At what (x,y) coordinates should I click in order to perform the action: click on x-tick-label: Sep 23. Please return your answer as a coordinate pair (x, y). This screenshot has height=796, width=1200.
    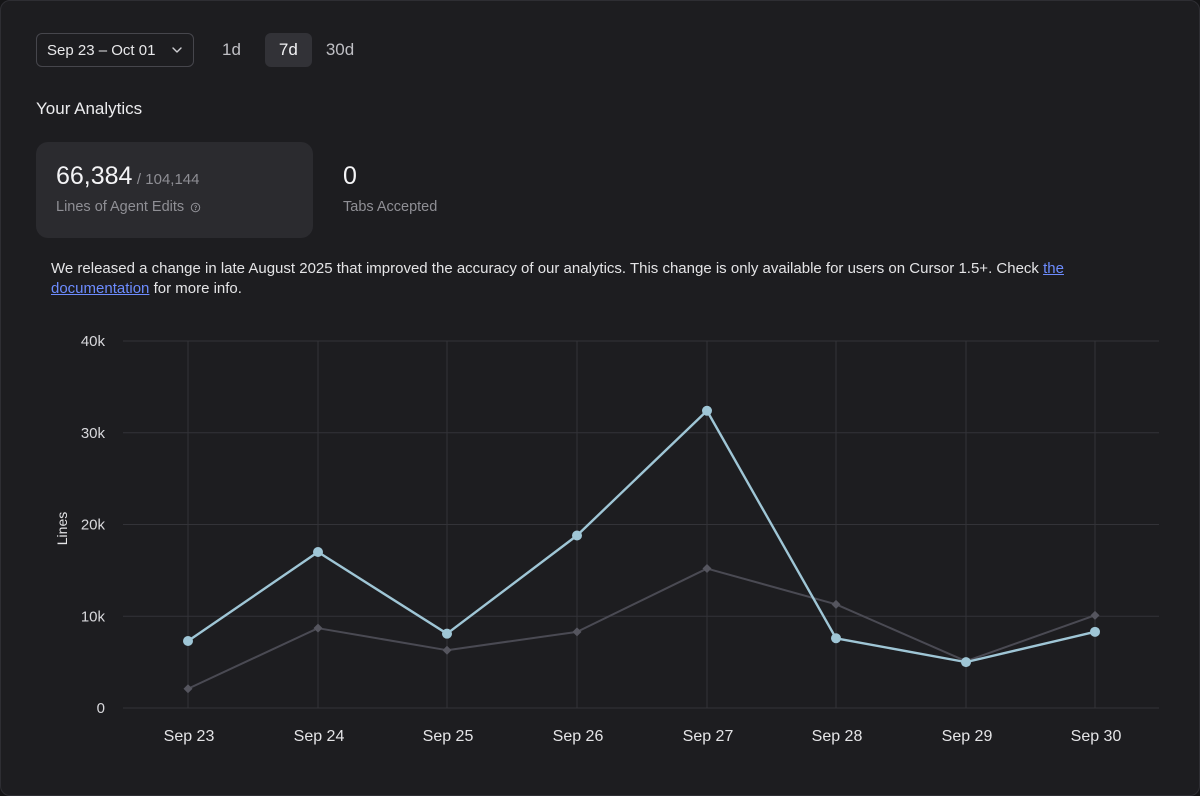
    Looking at the image, I should click on (189, 736).